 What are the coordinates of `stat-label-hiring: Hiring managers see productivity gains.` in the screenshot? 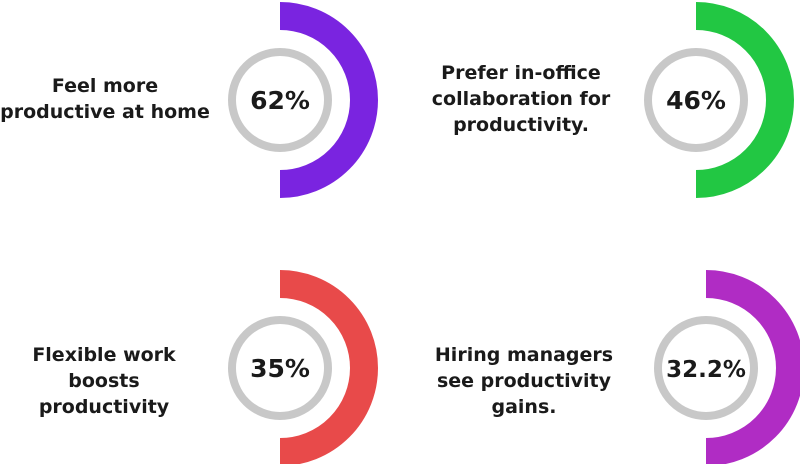 It's located at (524, 381).